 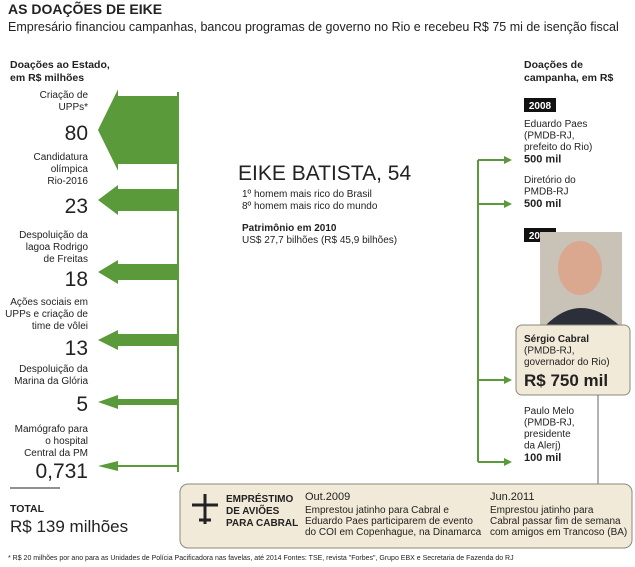 What do you see at coordinates (64, 95) in the screenshot?
I see `item-label: Criação de` at bounding box center [64, 95].